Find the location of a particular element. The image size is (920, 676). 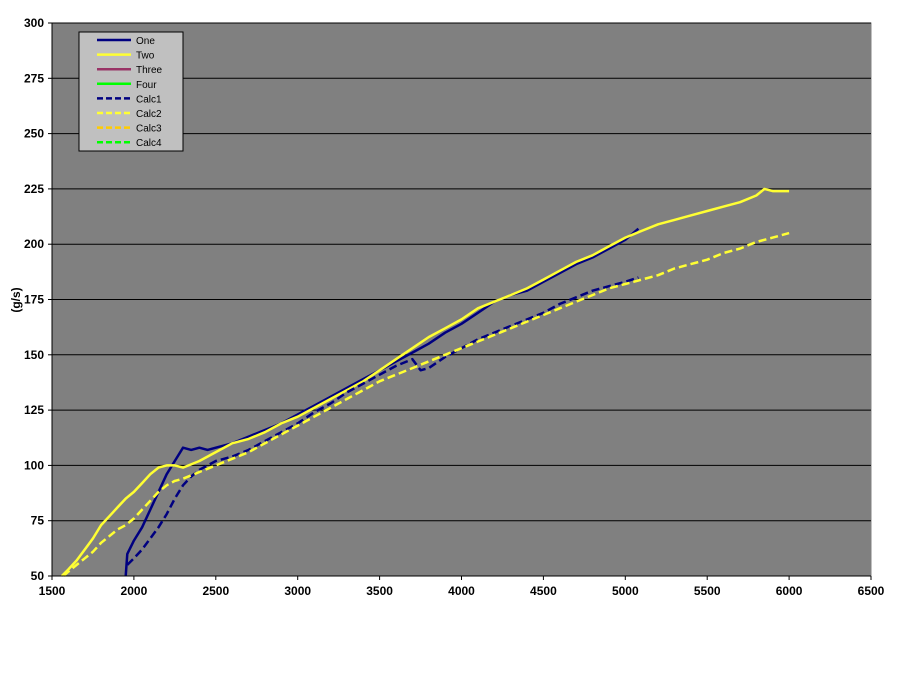

y-axis-title: (g/s) is located at coordinates (16, 299).